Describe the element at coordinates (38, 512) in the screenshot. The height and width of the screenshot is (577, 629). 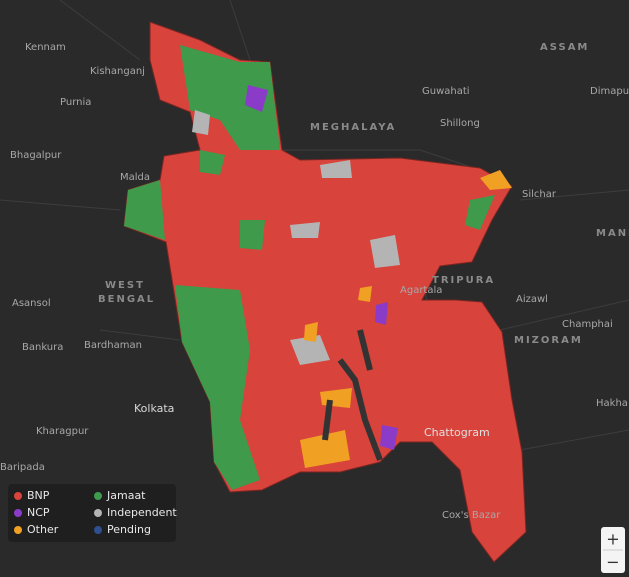
I see `legend-label: NCP` at that location.